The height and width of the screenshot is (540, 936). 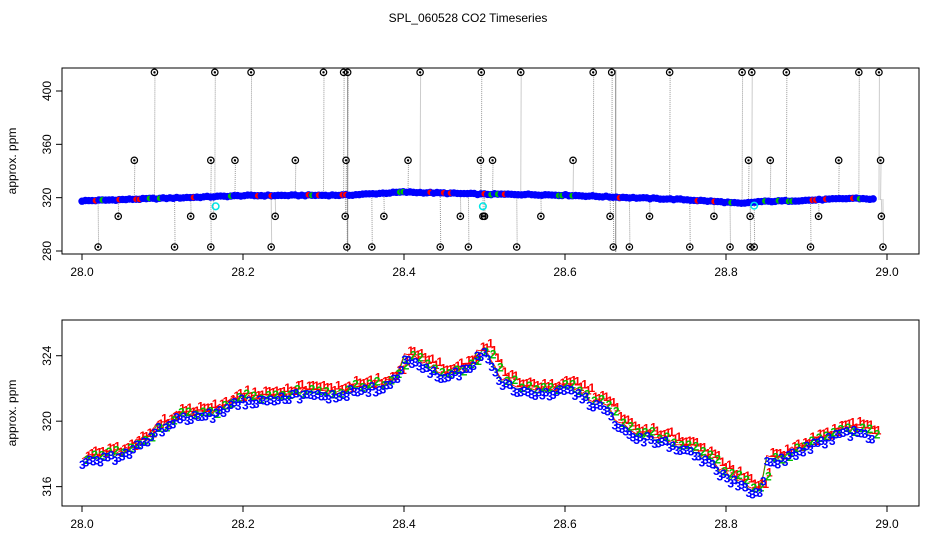 I want to click on baseline-point, so click(x=873, y=199).